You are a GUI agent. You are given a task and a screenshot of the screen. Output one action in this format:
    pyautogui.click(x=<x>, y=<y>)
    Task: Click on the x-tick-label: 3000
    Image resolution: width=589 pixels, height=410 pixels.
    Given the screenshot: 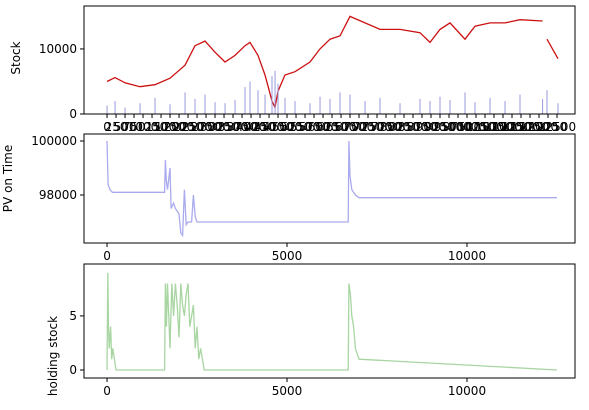 What is the action you would take?
    pyautogui.click(x=215, y=127)
    